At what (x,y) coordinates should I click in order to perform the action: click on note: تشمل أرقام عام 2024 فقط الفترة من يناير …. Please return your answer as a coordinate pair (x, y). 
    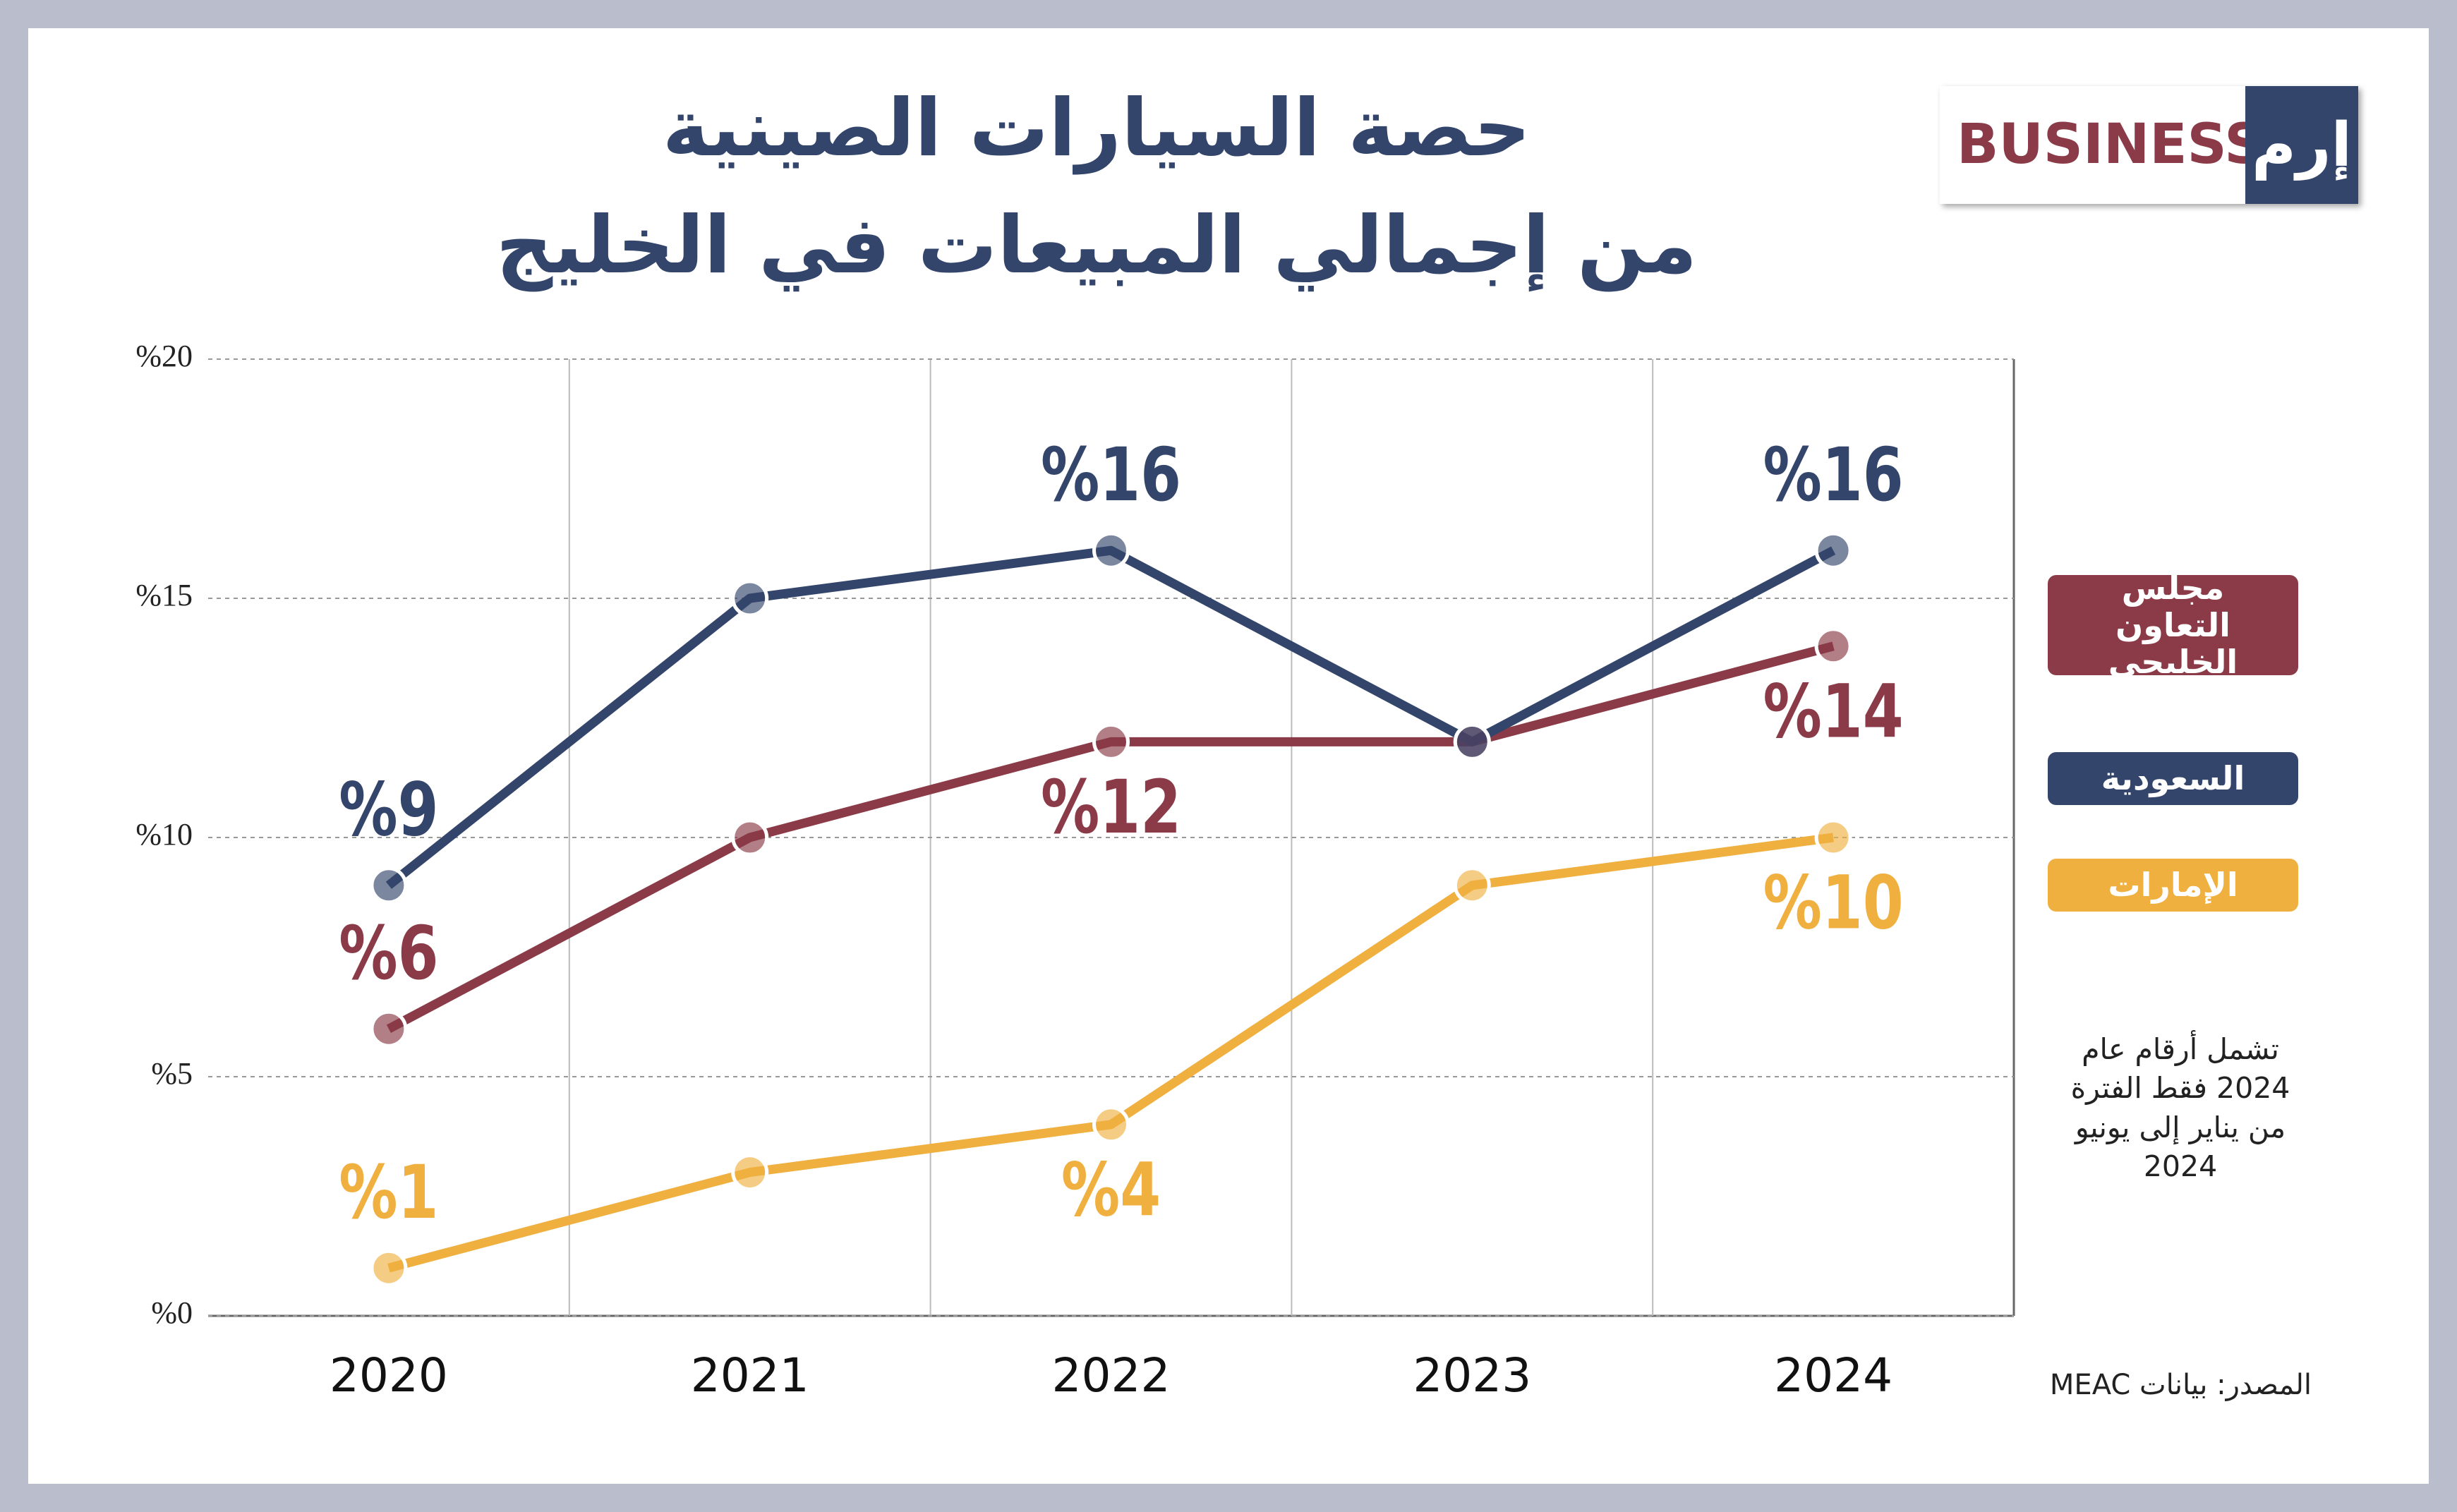
    Looking at the image, I should click on (2180, 1108).